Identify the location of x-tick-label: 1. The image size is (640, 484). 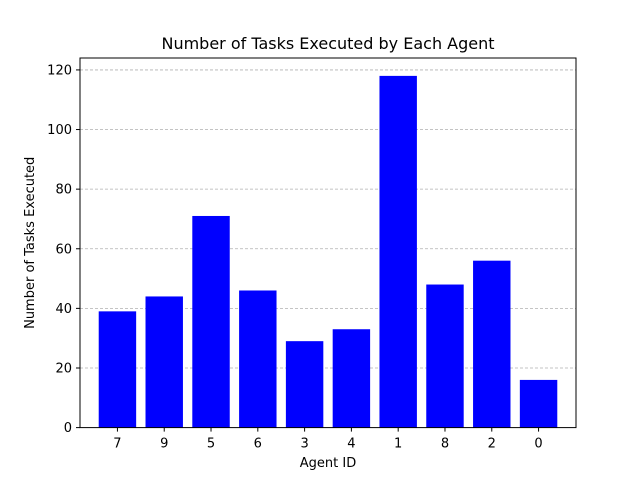
(398, 444).